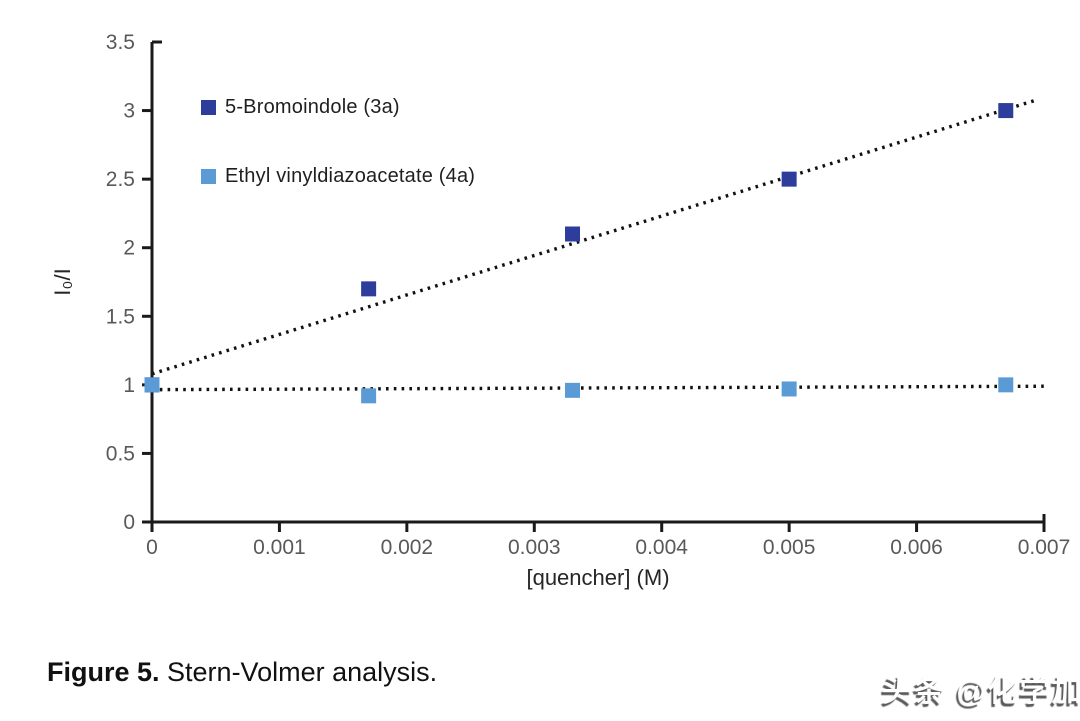 This screenshot has height=721, width=1080. Describe the element at coordinates (129, 111) in the screenshot. I see `svg-text: 3` at that location.